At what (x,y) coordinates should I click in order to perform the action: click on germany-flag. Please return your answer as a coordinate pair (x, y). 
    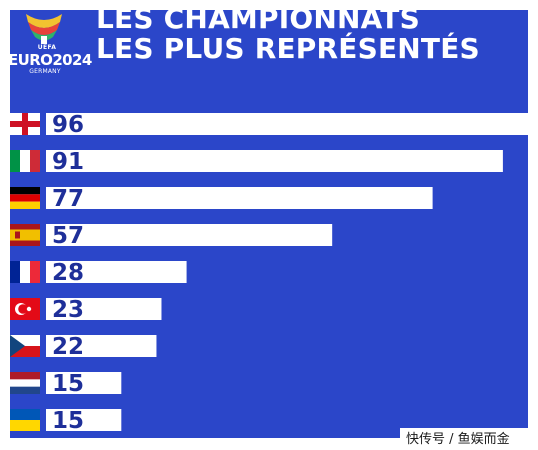
    Looking at the image, I should click on (25, 198).